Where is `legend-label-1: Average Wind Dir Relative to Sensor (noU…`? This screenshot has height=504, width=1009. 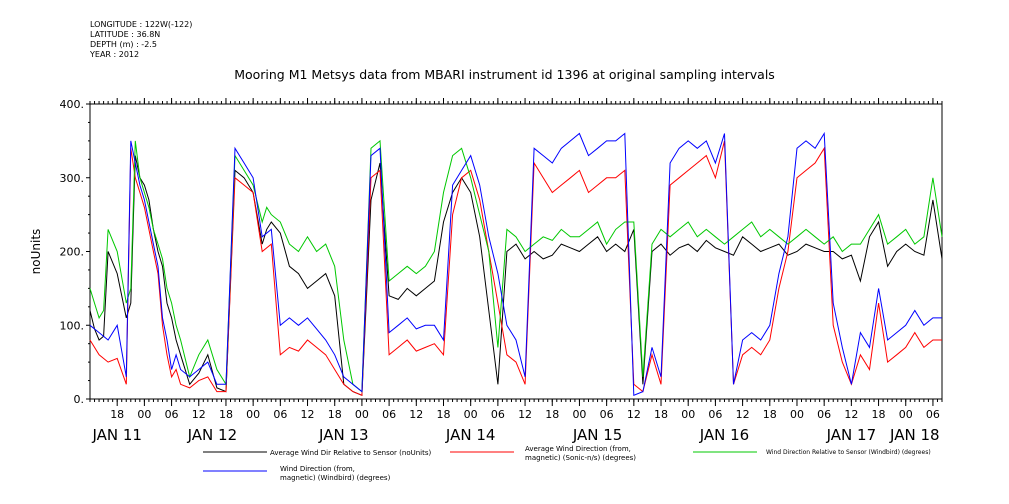 legend-label-1: Average Wind Dir Relative to Sensor (noU… is located at coordinates (351, 453).